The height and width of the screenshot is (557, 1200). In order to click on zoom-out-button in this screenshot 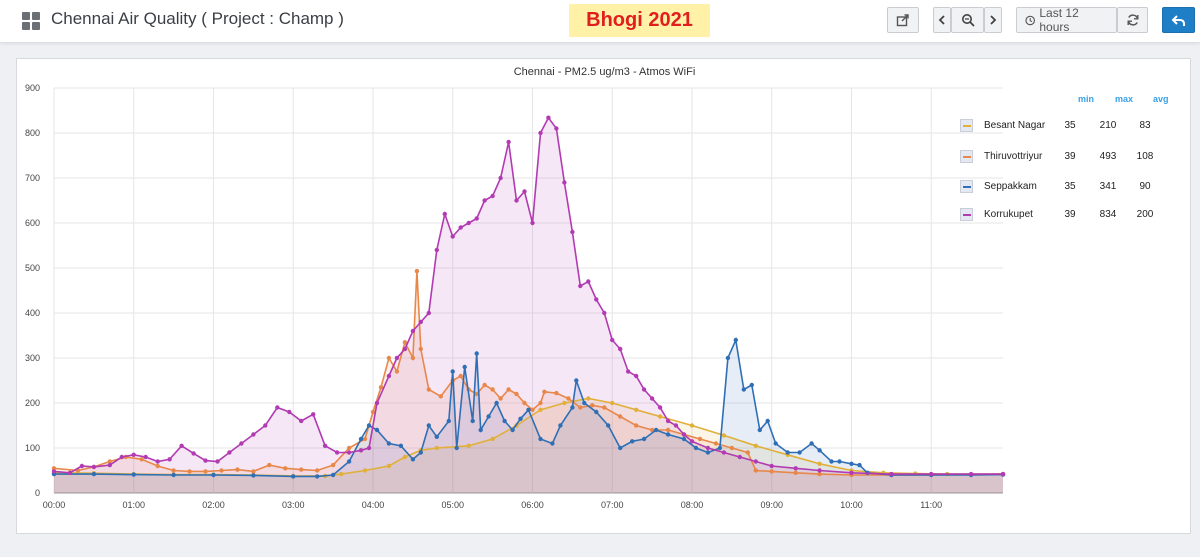, I will do `click(967, 20)`.